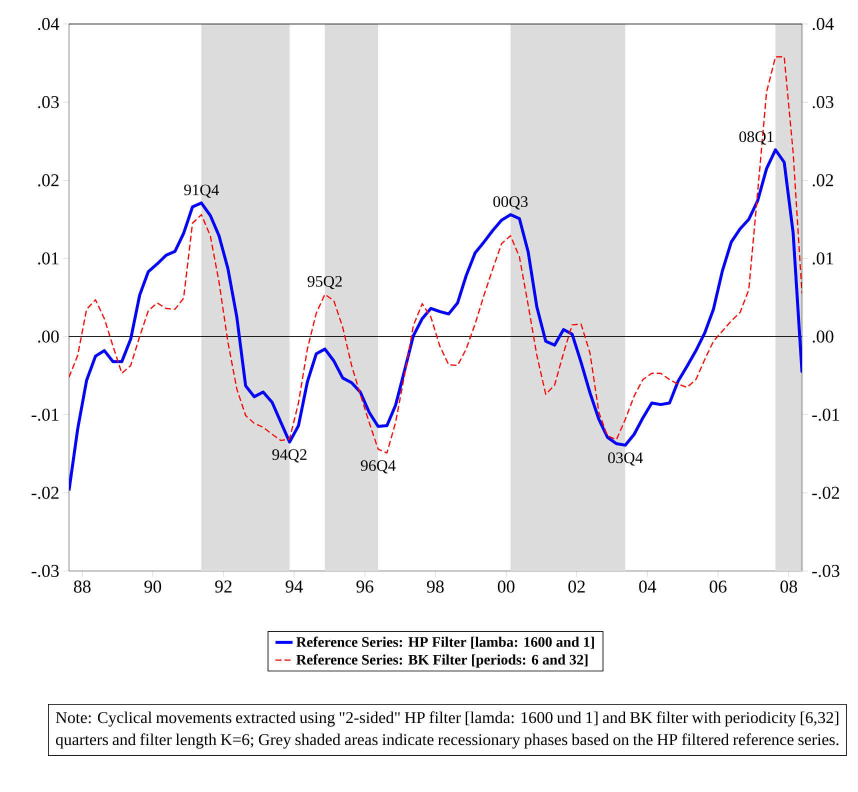 This screenshot has height=792, width=858. I want to click on annotation: 94Q2, so click(289, 455).